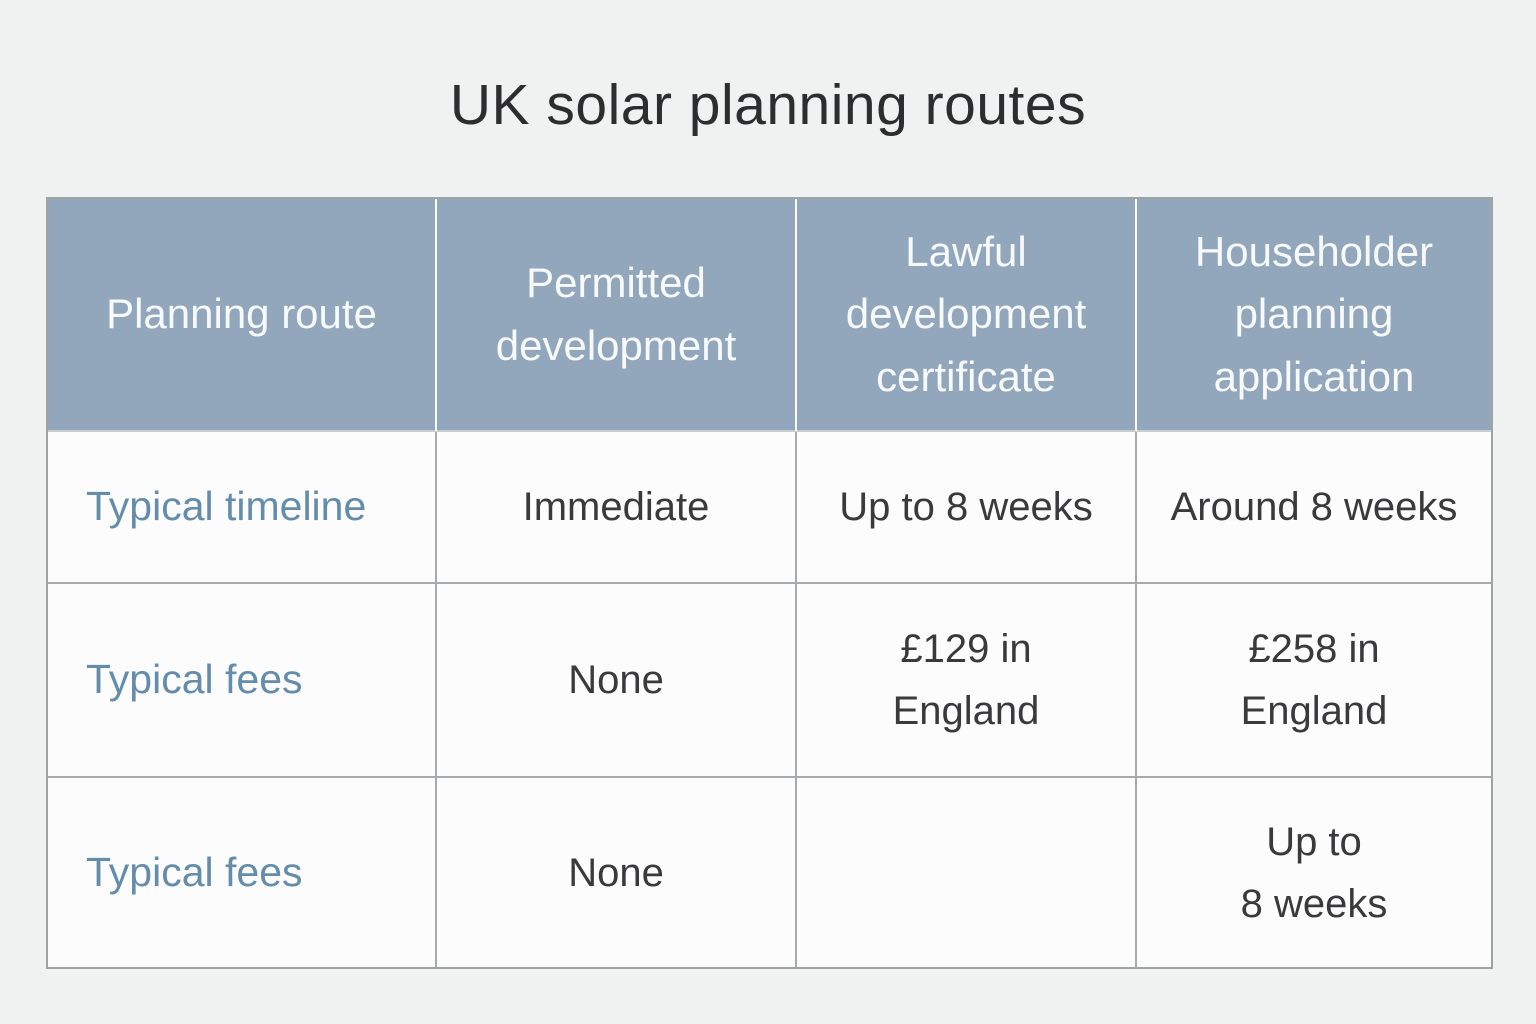 The height and width of the screenshot is (1024, 1536). What do you see at coordinates (1314, 872) in the screenshot?
I see `table-cell-fees2-householder-planning-application: Up to 8 weeks` at bounding box center [1314, 872].